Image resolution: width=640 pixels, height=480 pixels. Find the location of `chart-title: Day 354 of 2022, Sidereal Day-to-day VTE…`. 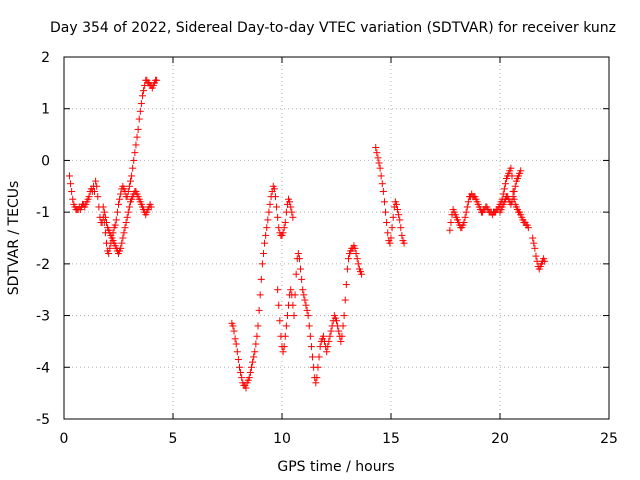

chart-title: Day 354 of 2022, Sidereal Day-to-day VTE… is located at coordinates (333, 28).